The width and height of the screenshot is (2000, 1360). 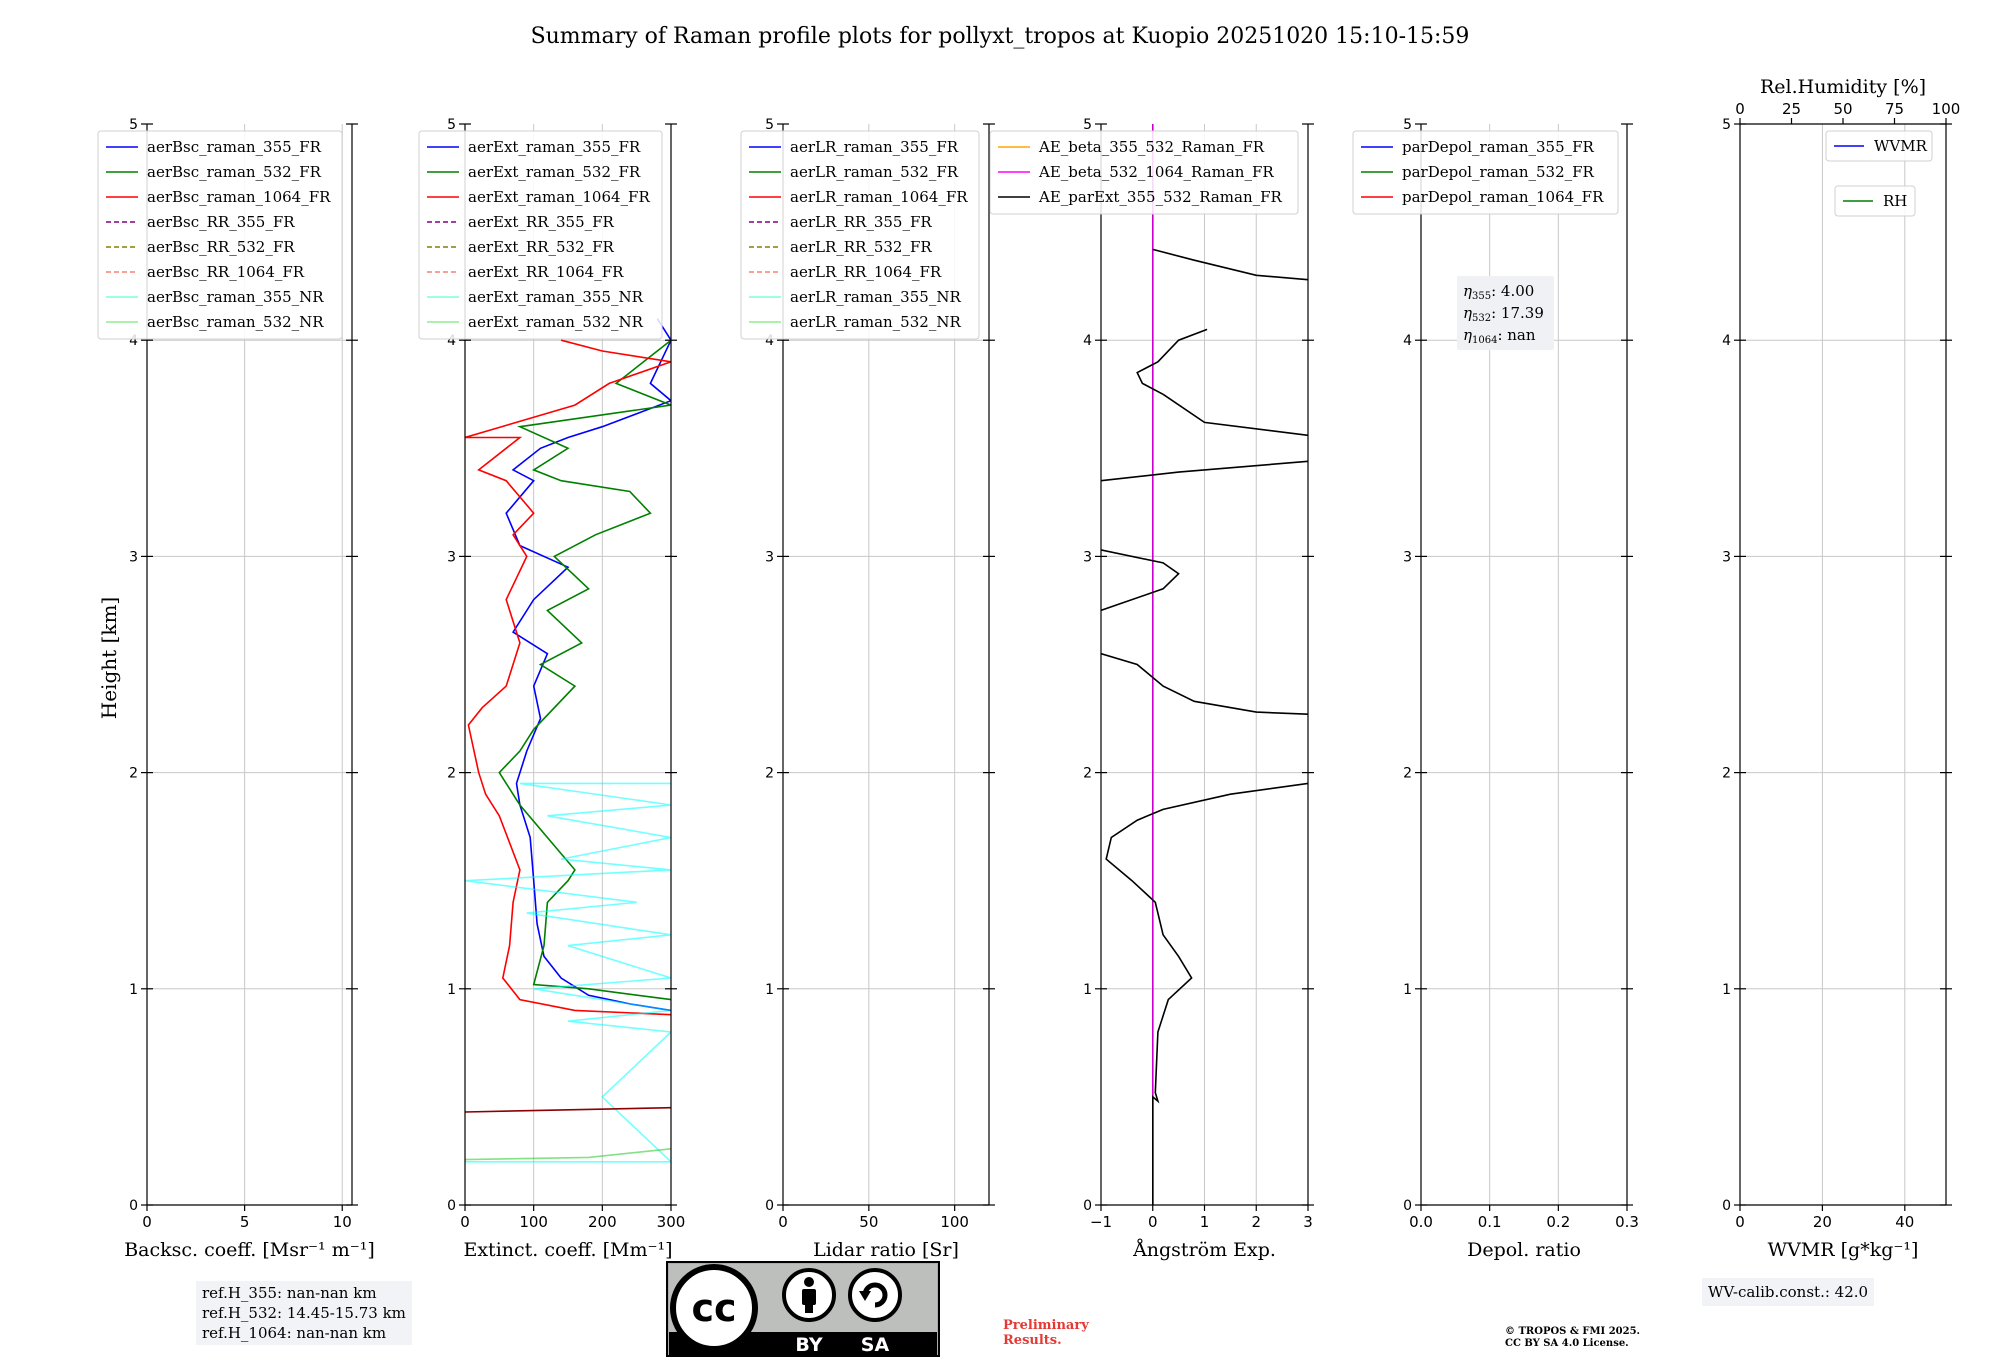 I want to click on top-tick-label: 0, so click(x=1740, y=109).